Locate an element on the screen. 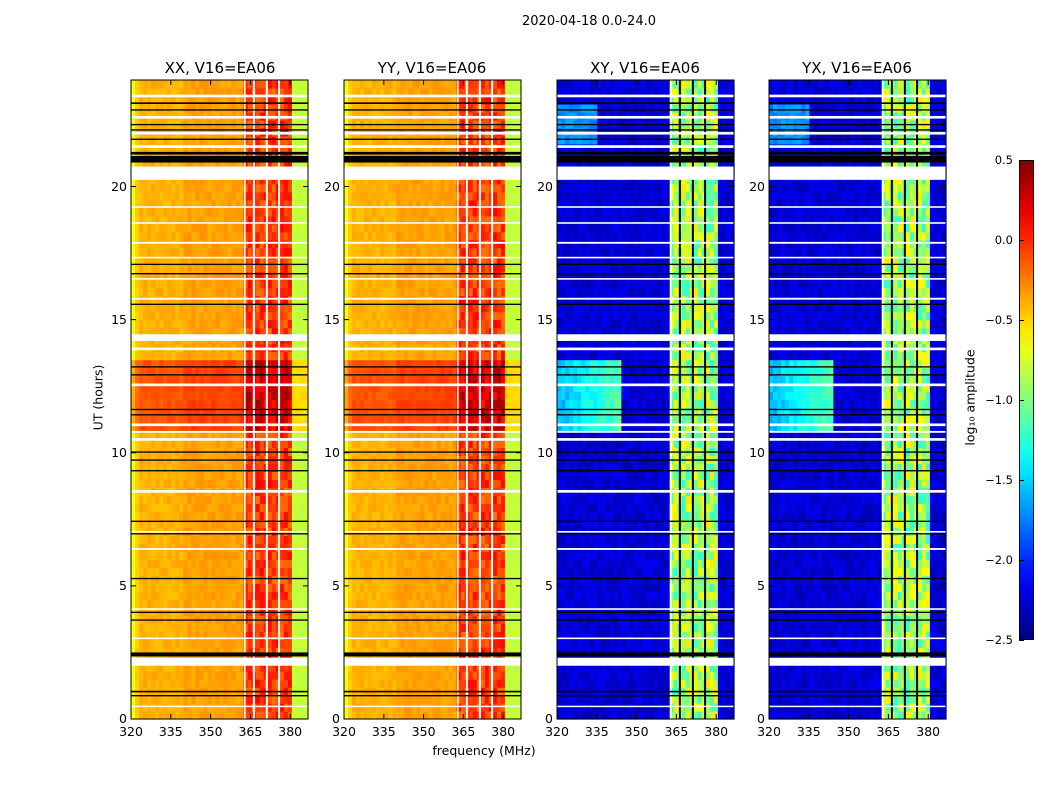 This screenshot has width=1050, height=800. flagged-black-row is located at coordinates (219, 304).